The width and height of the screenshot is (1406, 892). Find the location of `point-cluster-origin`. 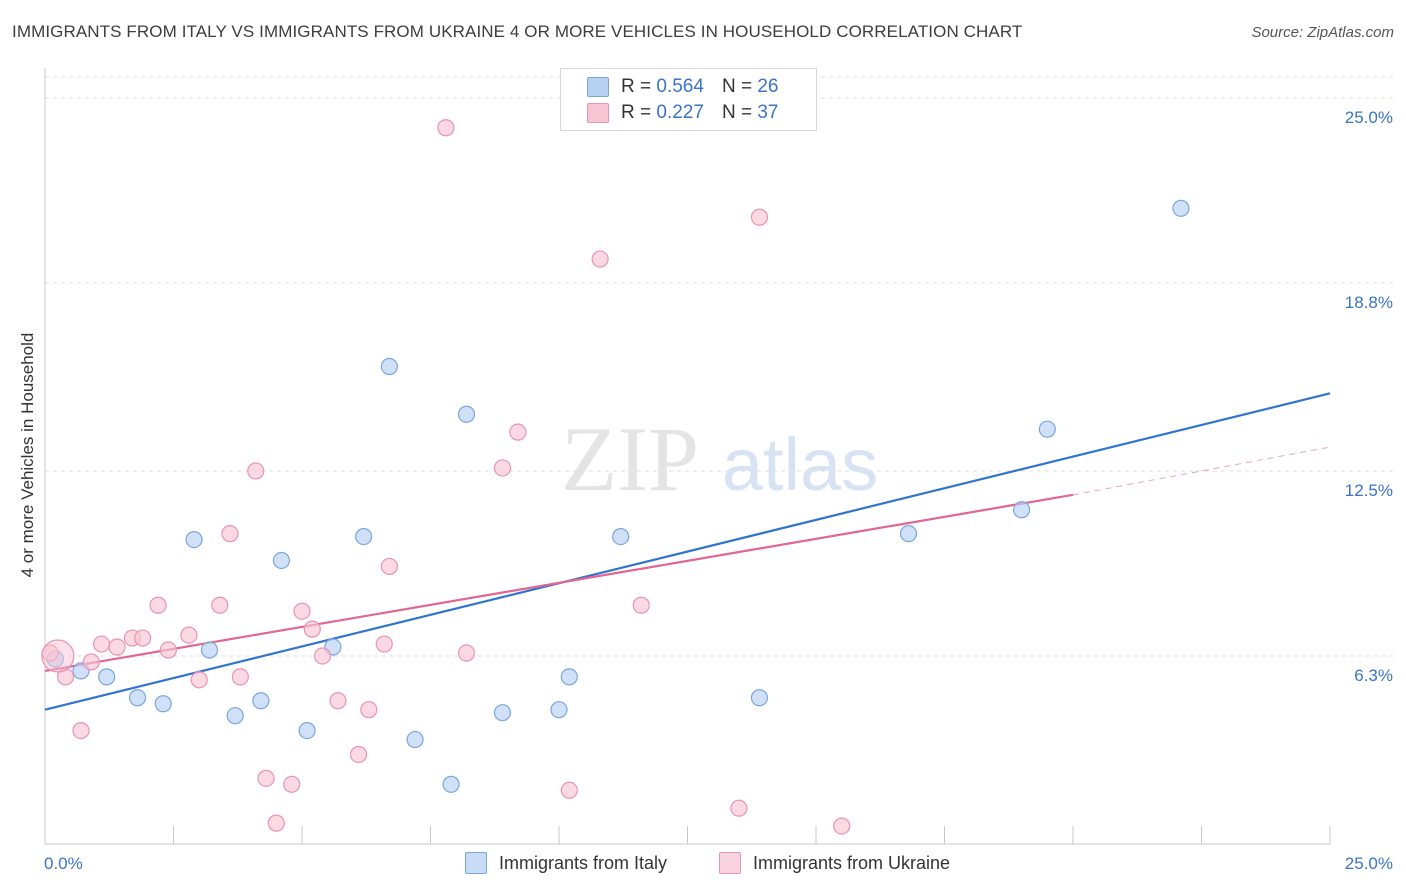

point-cluster-origin is located at coordinates (58, 656).